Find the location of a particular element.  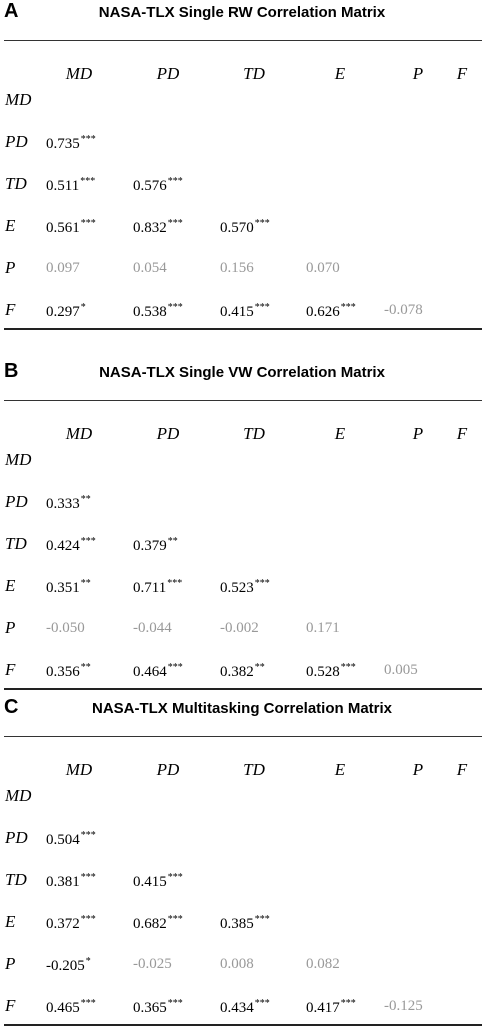

correlation-cell: 0.523*** is located at coordinates (245, 587).